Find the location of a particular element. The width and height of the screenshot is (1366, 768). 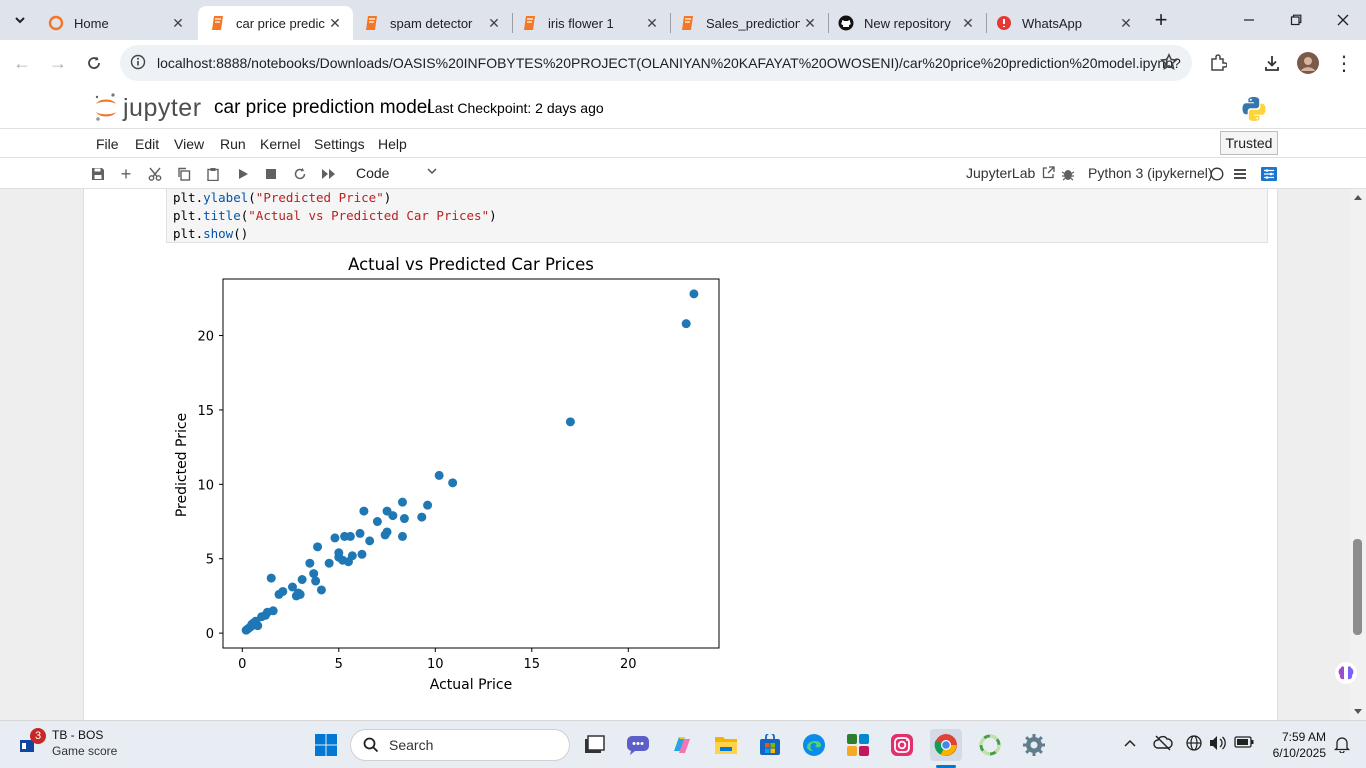

kernel-idle-circle-icon is located at coordinates (1217, 174).